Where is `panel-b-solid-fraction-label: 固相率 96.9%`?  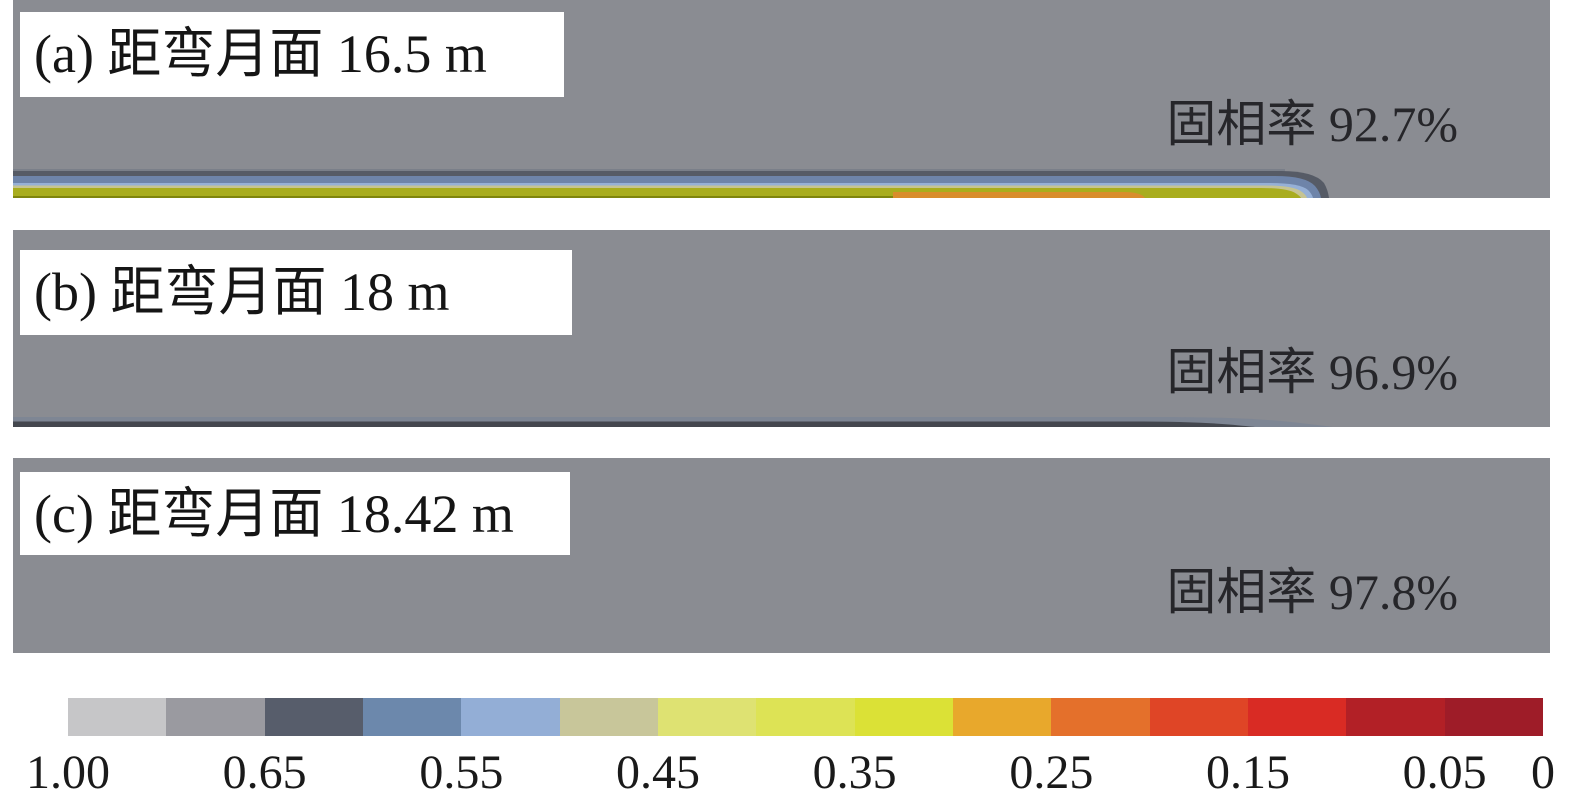
panel-b-solid-fraction-label: 固相率 96.9% is located at coordinates (1312, 372).